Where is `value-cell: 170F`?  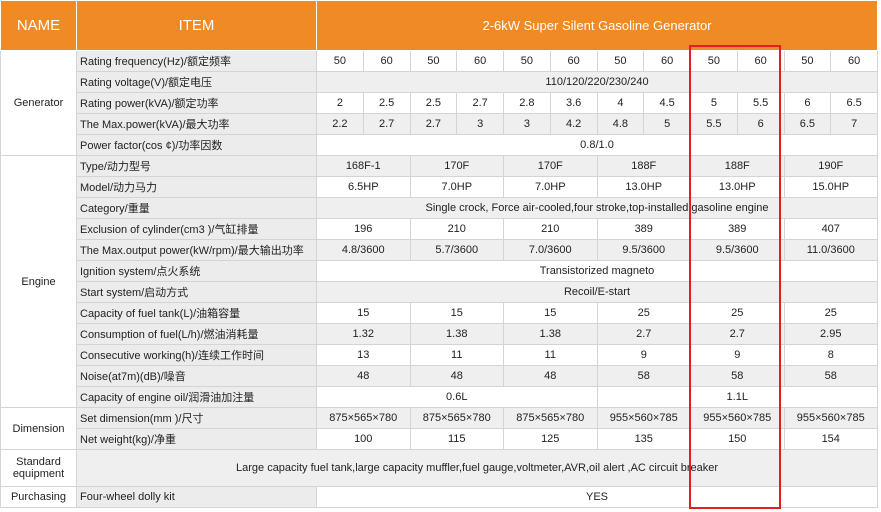
value-cell: 170F is located at coordinates (456, 166).